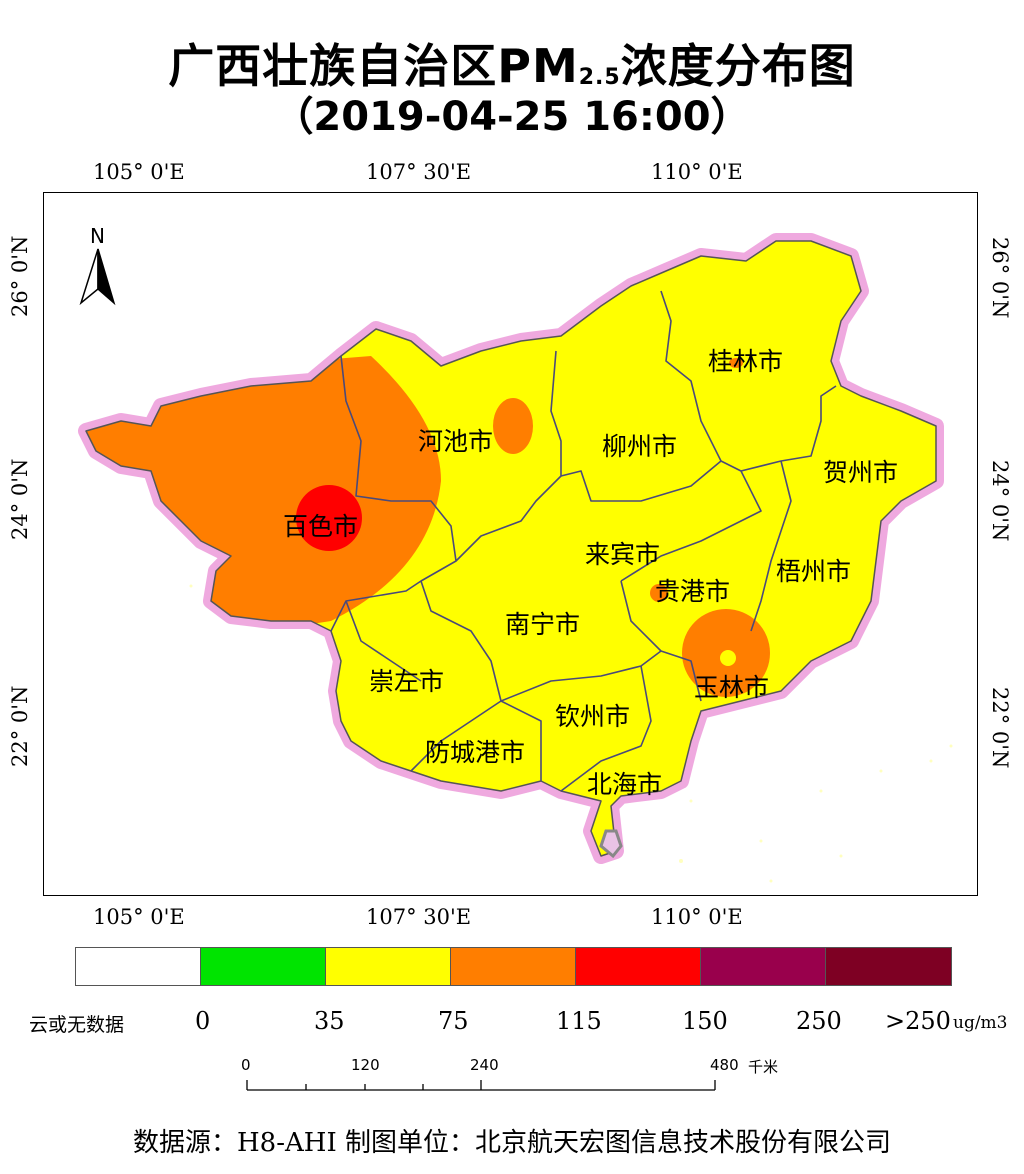  Describe the element at coordinates (203, 1021) in the screenshot. I see `legend-label-0: 0` at that location.